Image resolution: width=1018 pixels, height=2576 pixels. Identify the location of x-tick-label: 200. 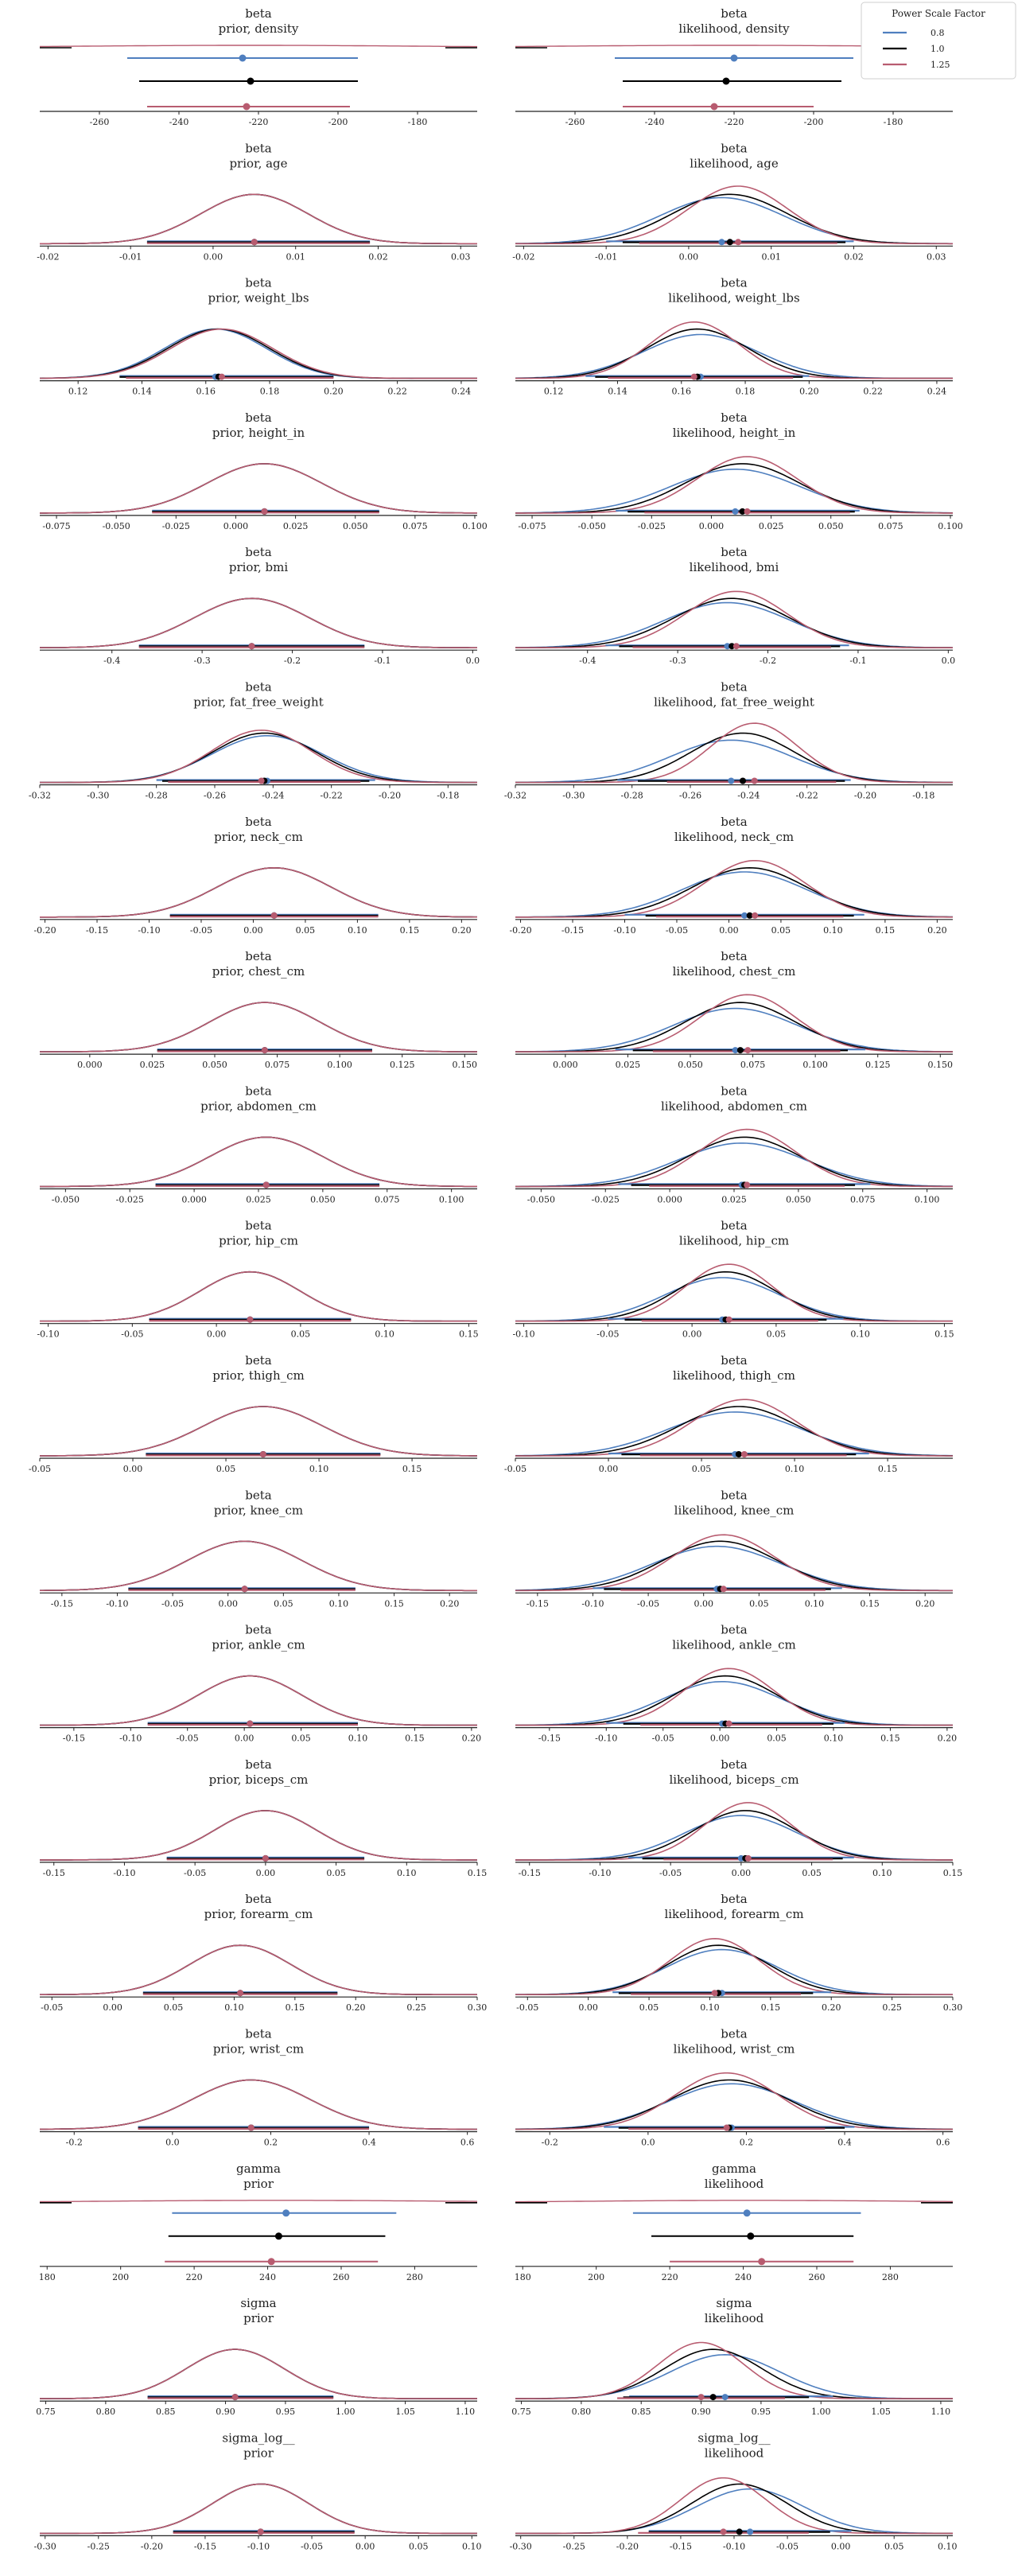
(596, 2277).